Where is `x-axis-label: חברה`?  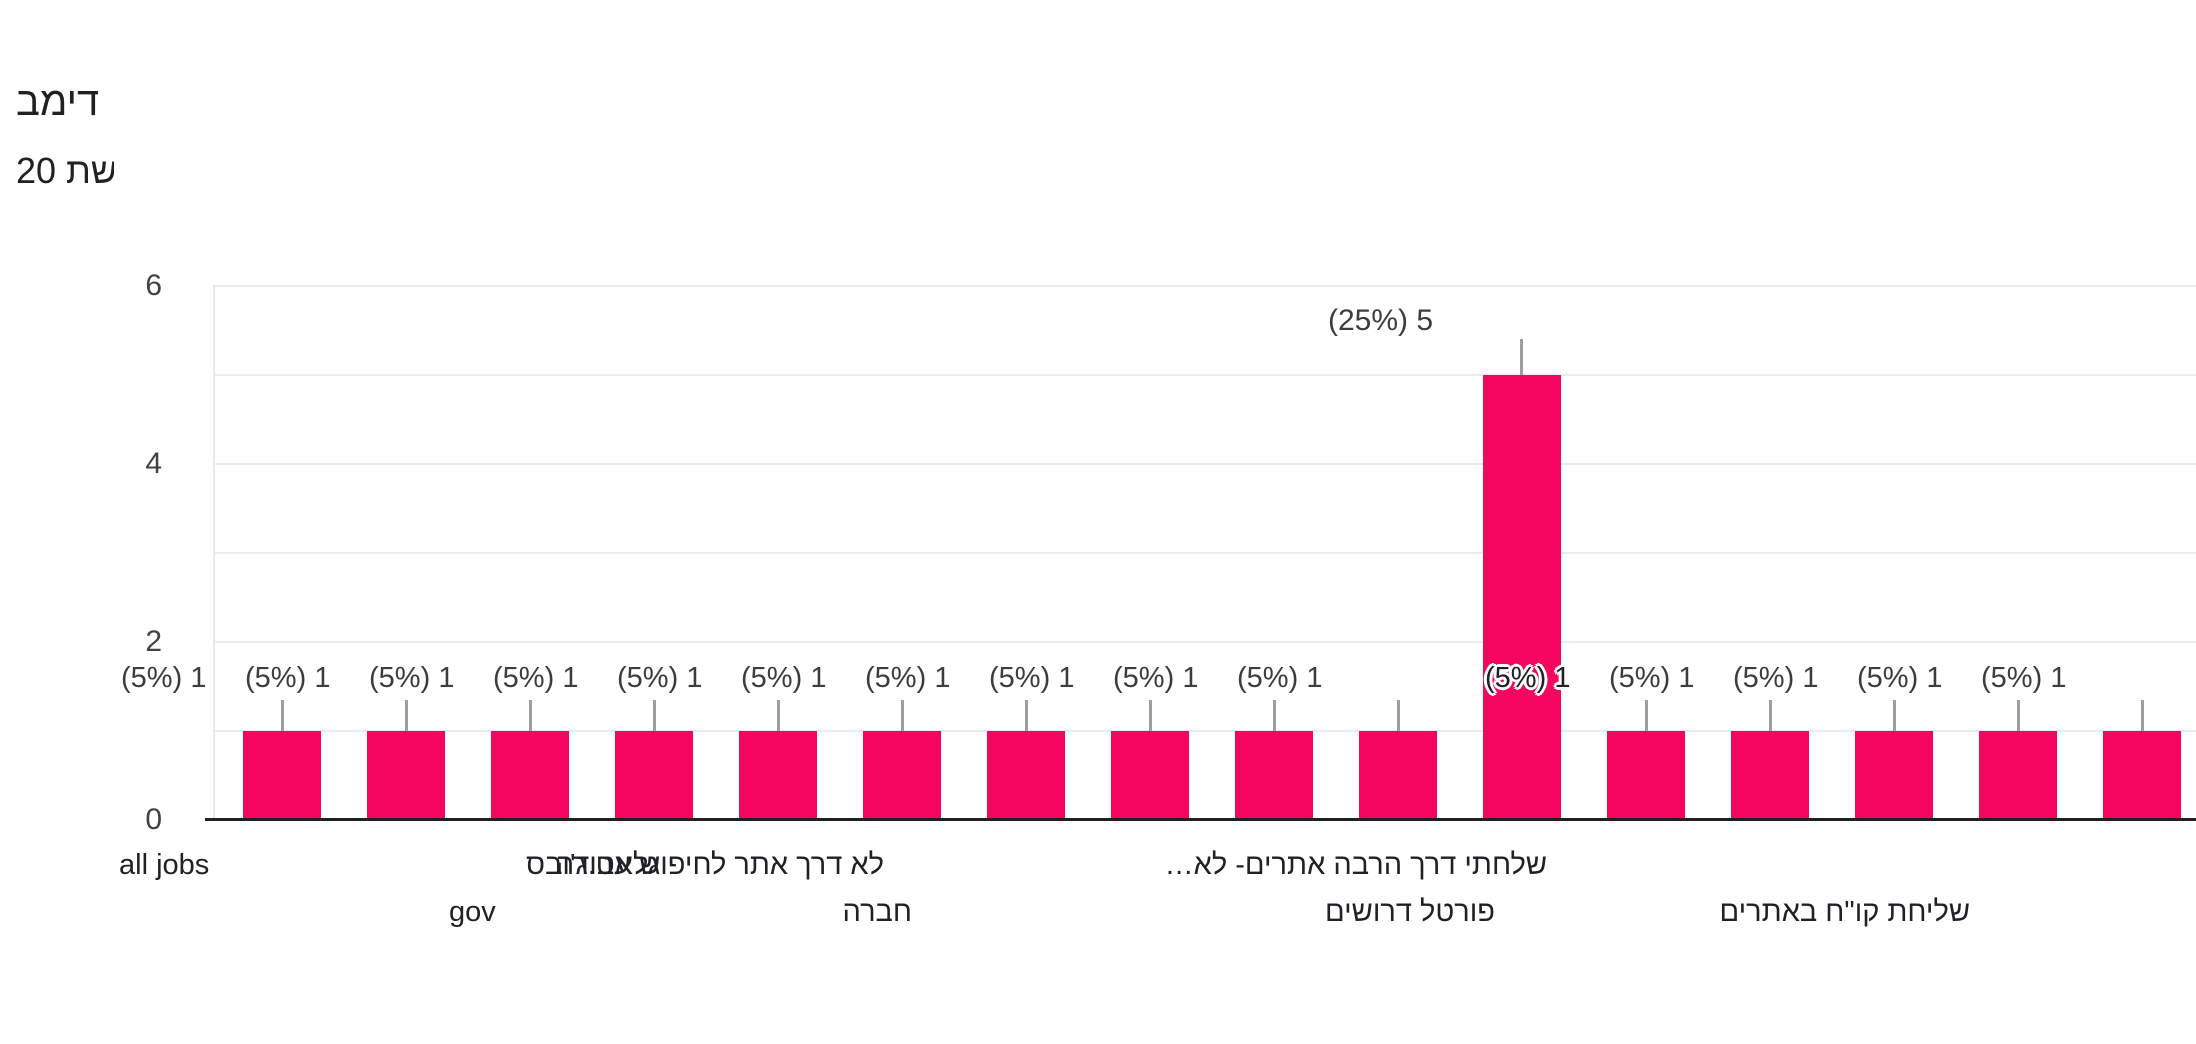 x-axis-label: חברה is located at coordinates (877, 912).